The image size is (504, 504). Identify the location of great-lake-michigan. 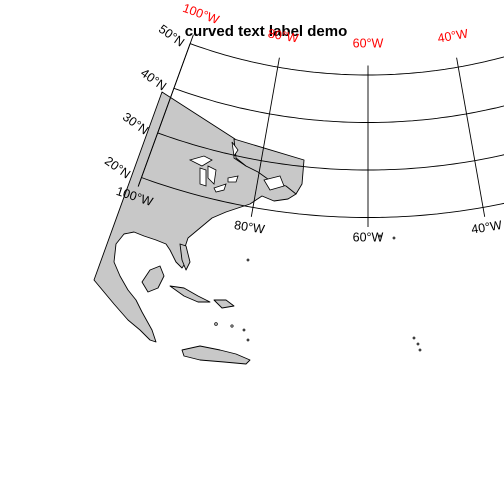
(203, 177).